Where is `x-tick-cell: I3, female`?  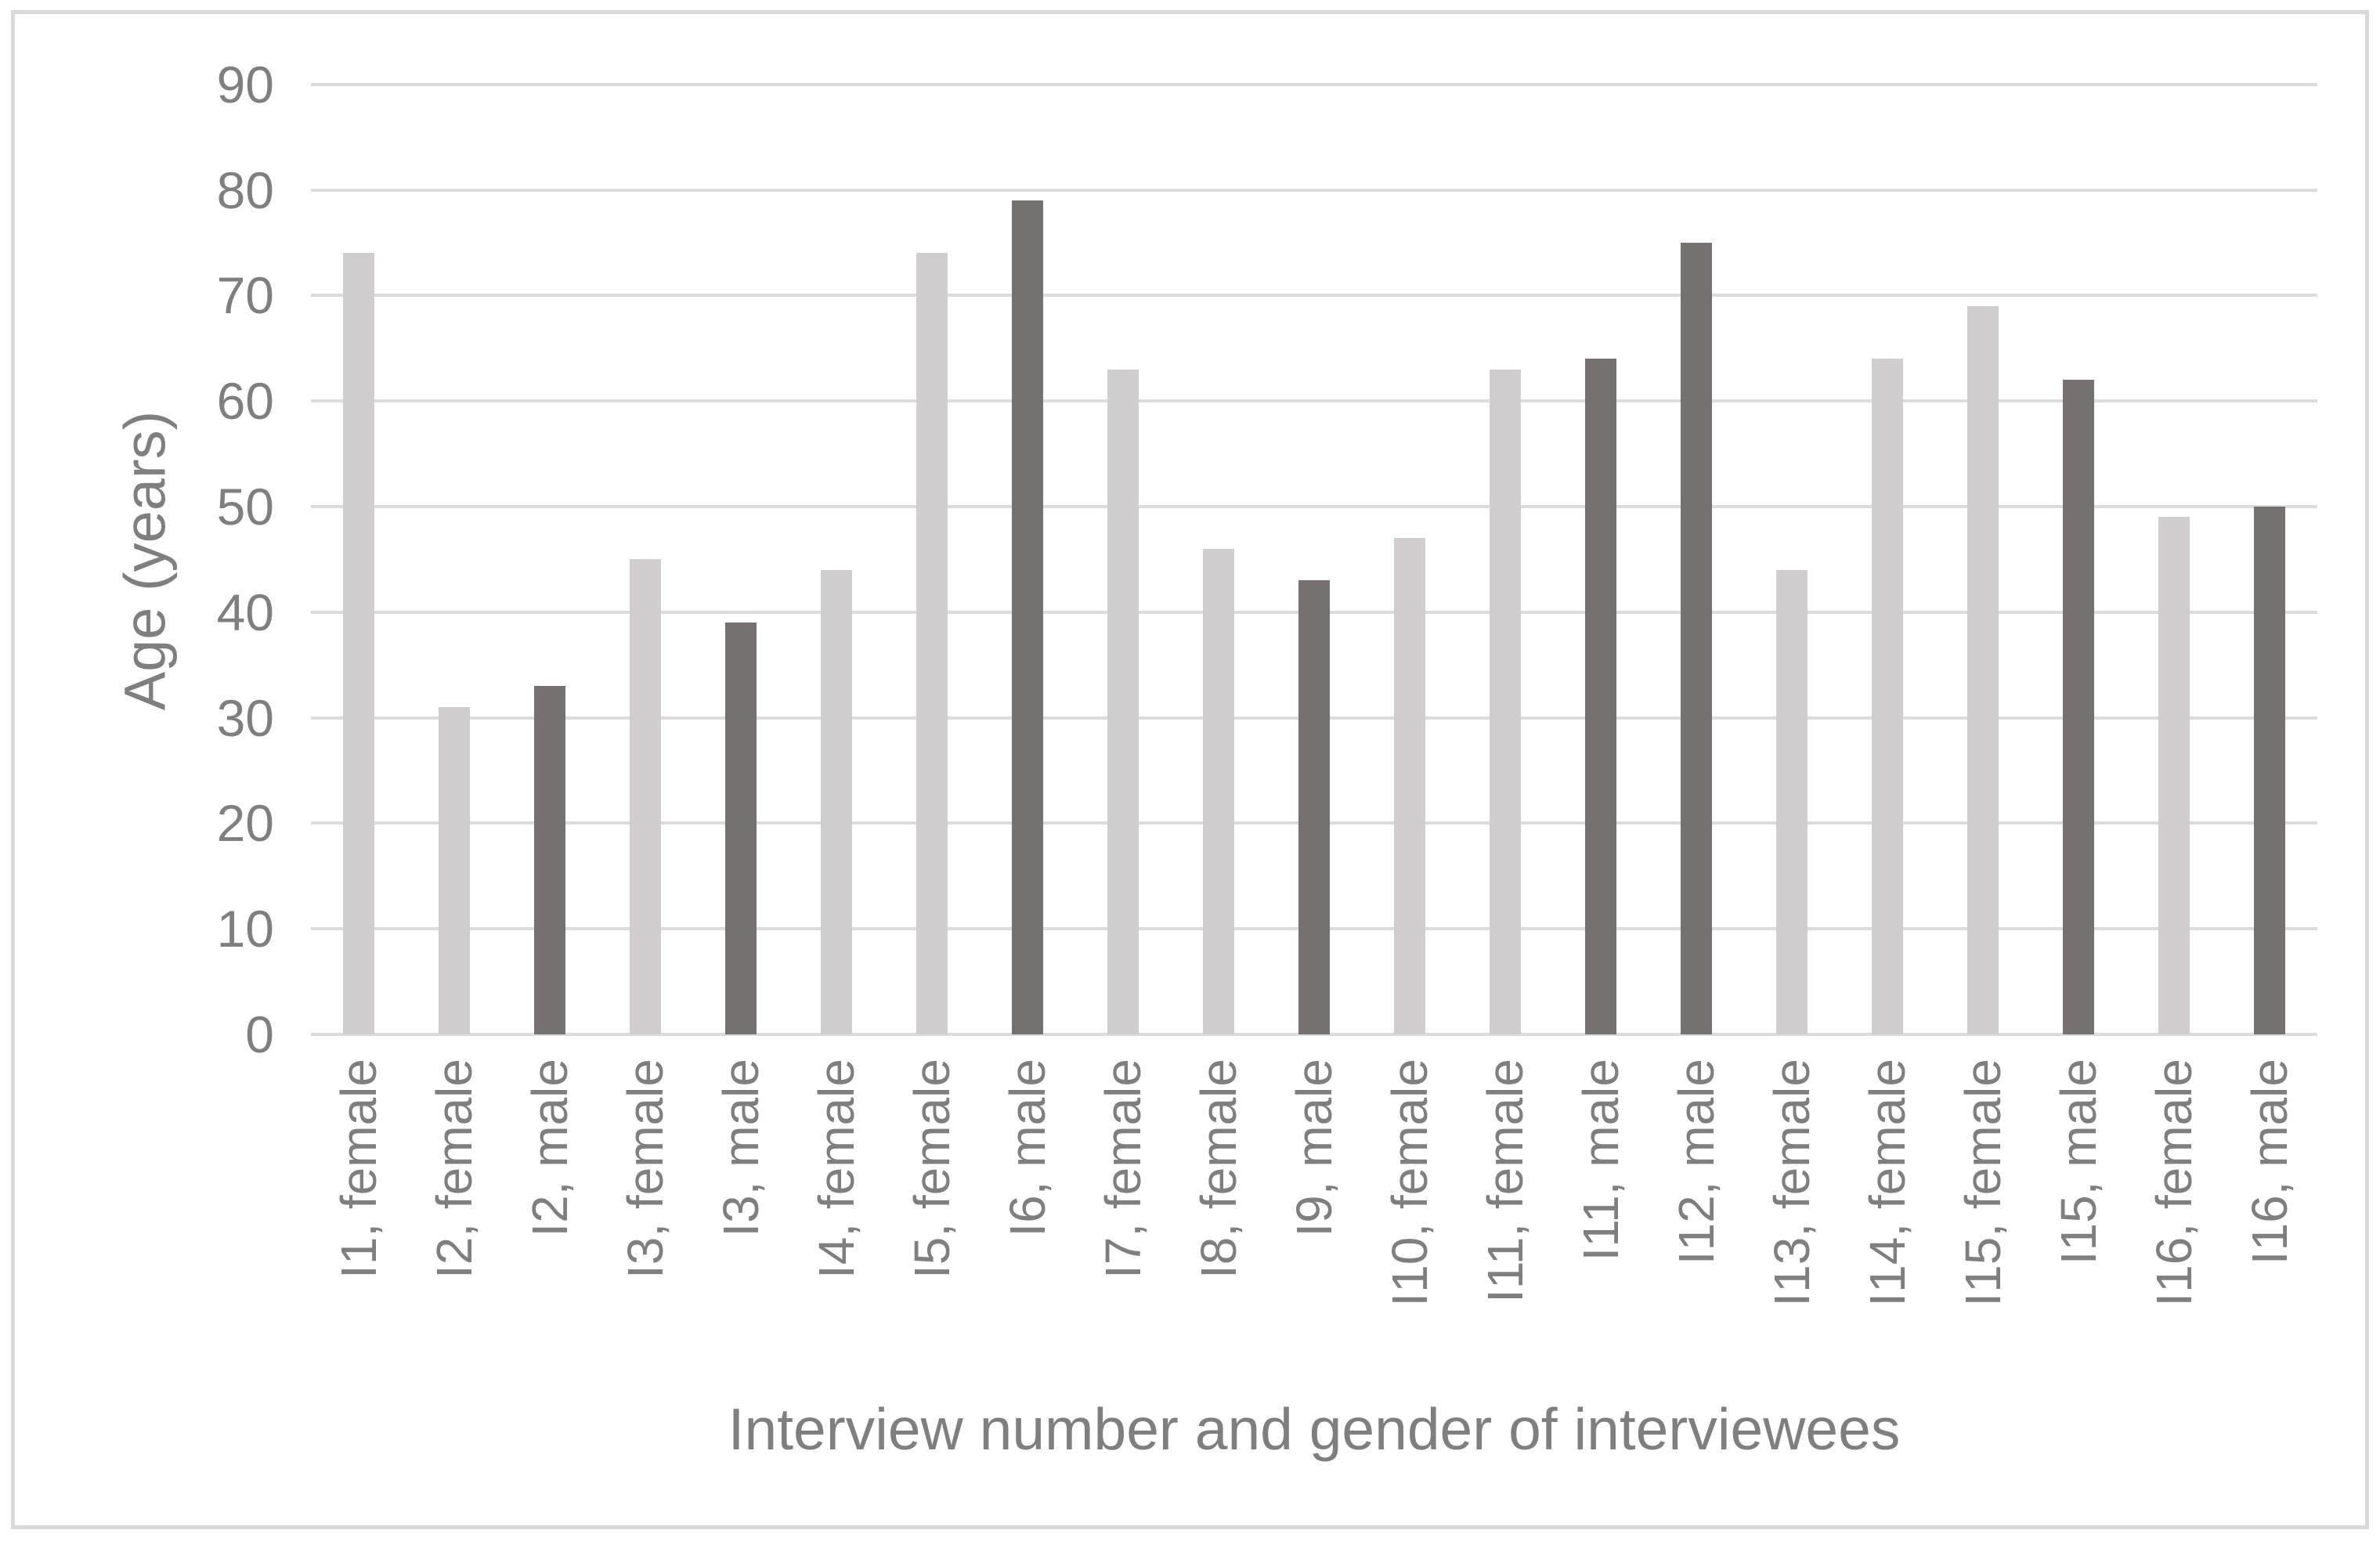 x-tick-cell: I3, female is located at coordinates (645, 1223).